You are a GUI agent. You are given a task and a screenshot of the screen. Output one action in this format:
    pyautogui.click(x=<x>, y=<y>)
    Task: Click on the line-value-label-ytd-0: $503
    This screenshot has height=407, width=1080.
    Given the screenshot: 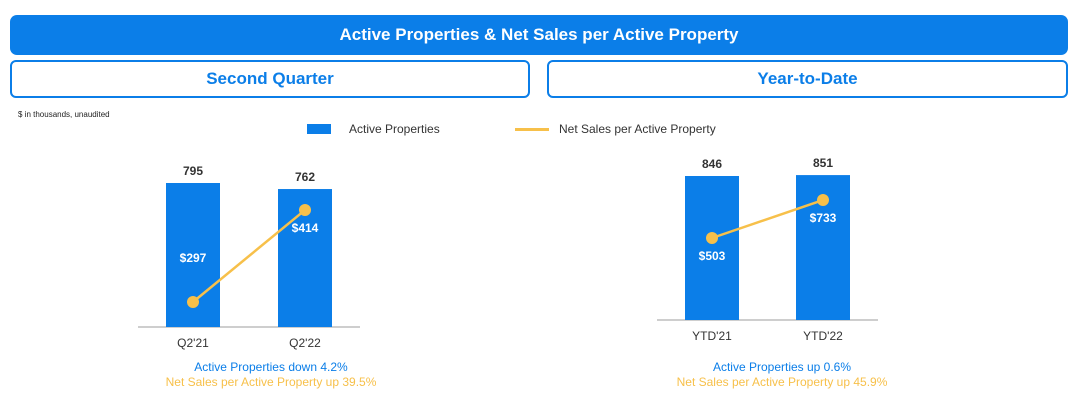 What is the action you would take?
    pyautogui.click(x=712, y=256)
    